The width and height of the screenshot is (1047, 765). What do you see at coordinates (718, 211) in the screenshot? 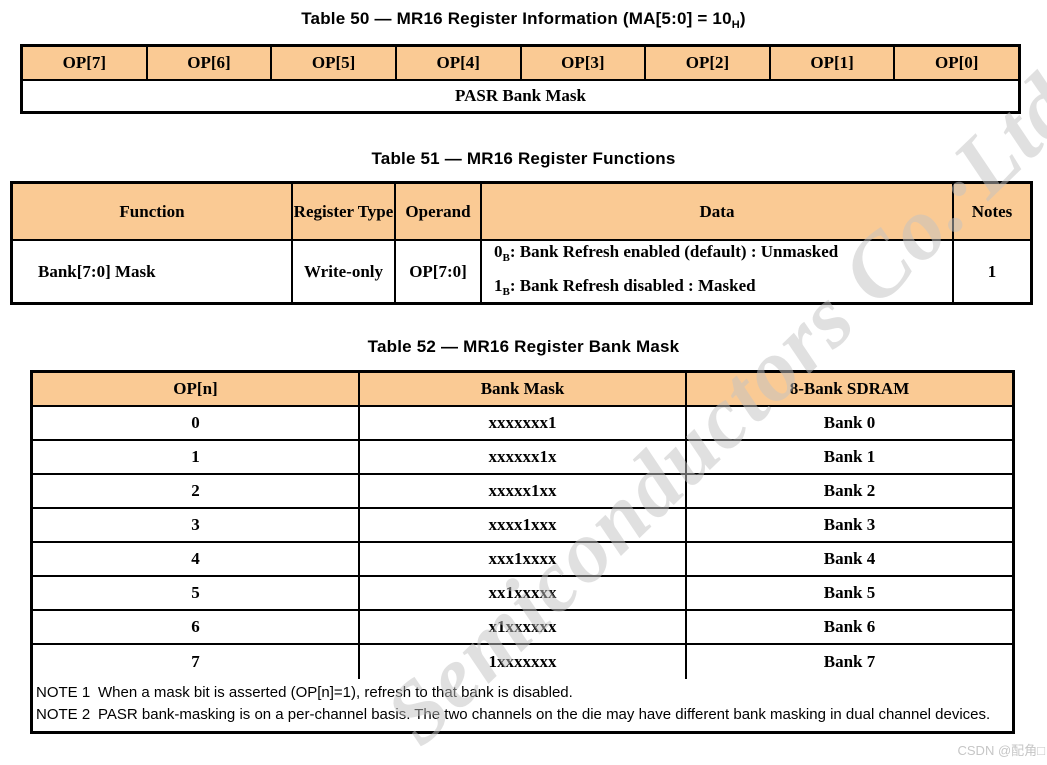
I see `table51-header-data: Data` at bounding box center [718, 211].